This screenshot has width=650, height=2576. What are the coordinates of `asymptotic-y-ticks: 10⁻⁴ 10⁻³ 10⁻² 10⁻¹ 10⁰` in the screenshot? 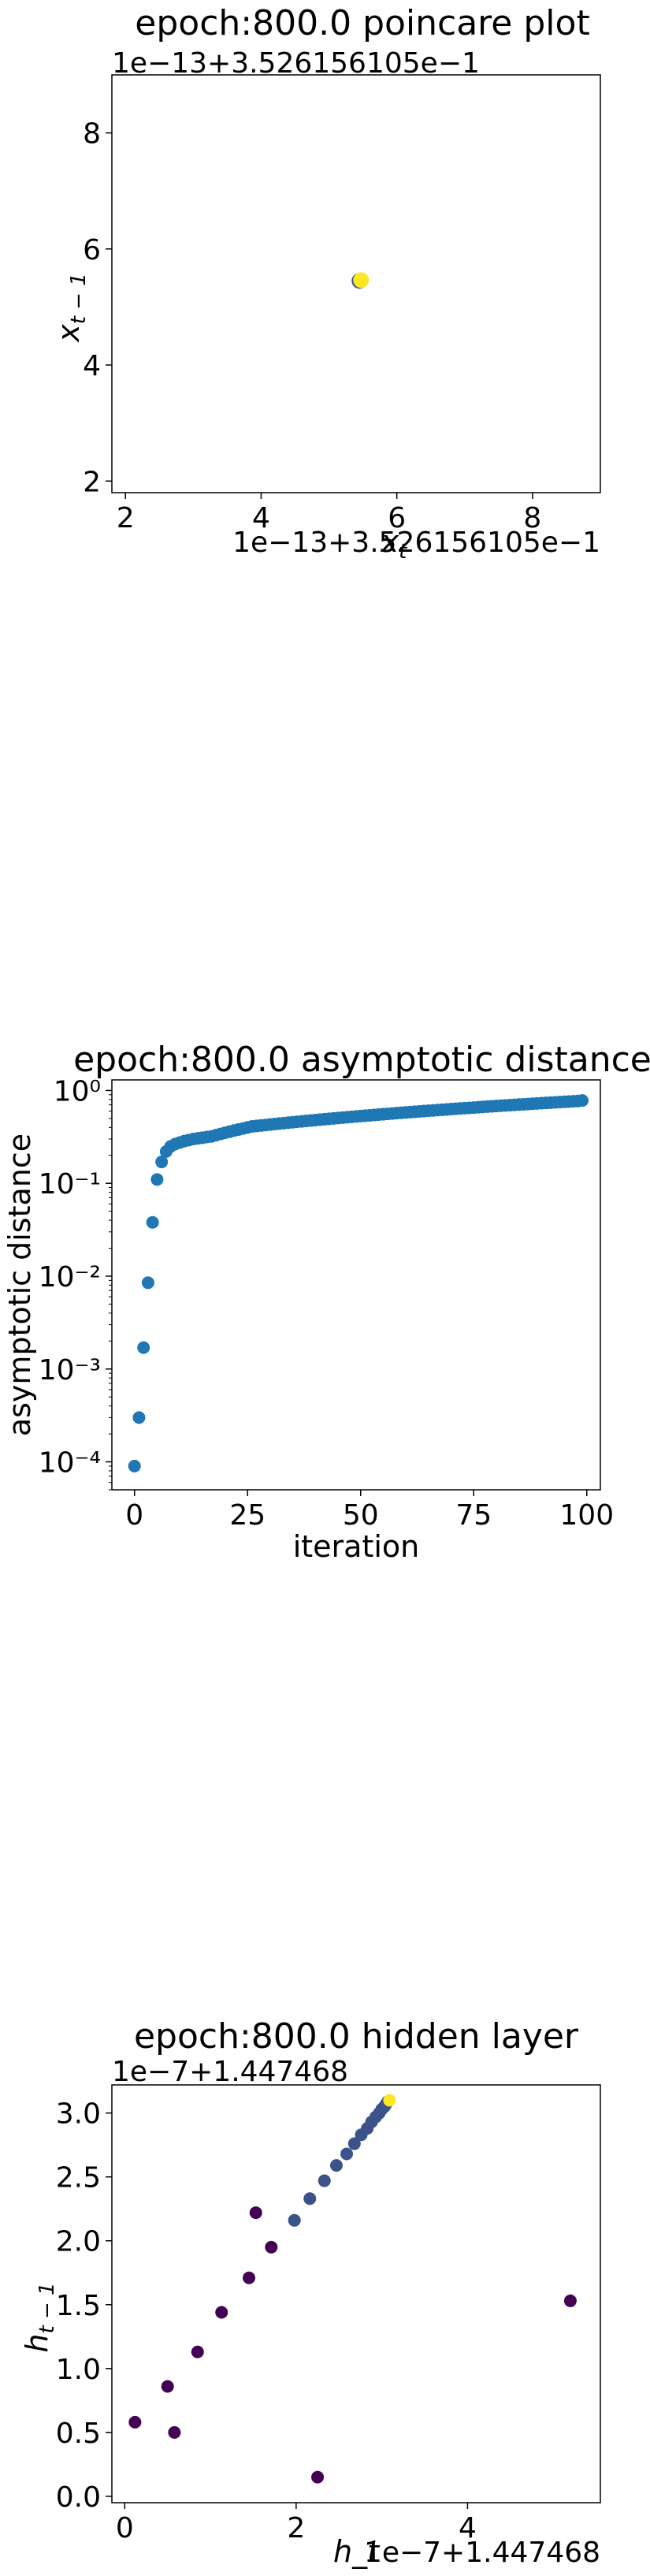 It's located at (75, 1283).